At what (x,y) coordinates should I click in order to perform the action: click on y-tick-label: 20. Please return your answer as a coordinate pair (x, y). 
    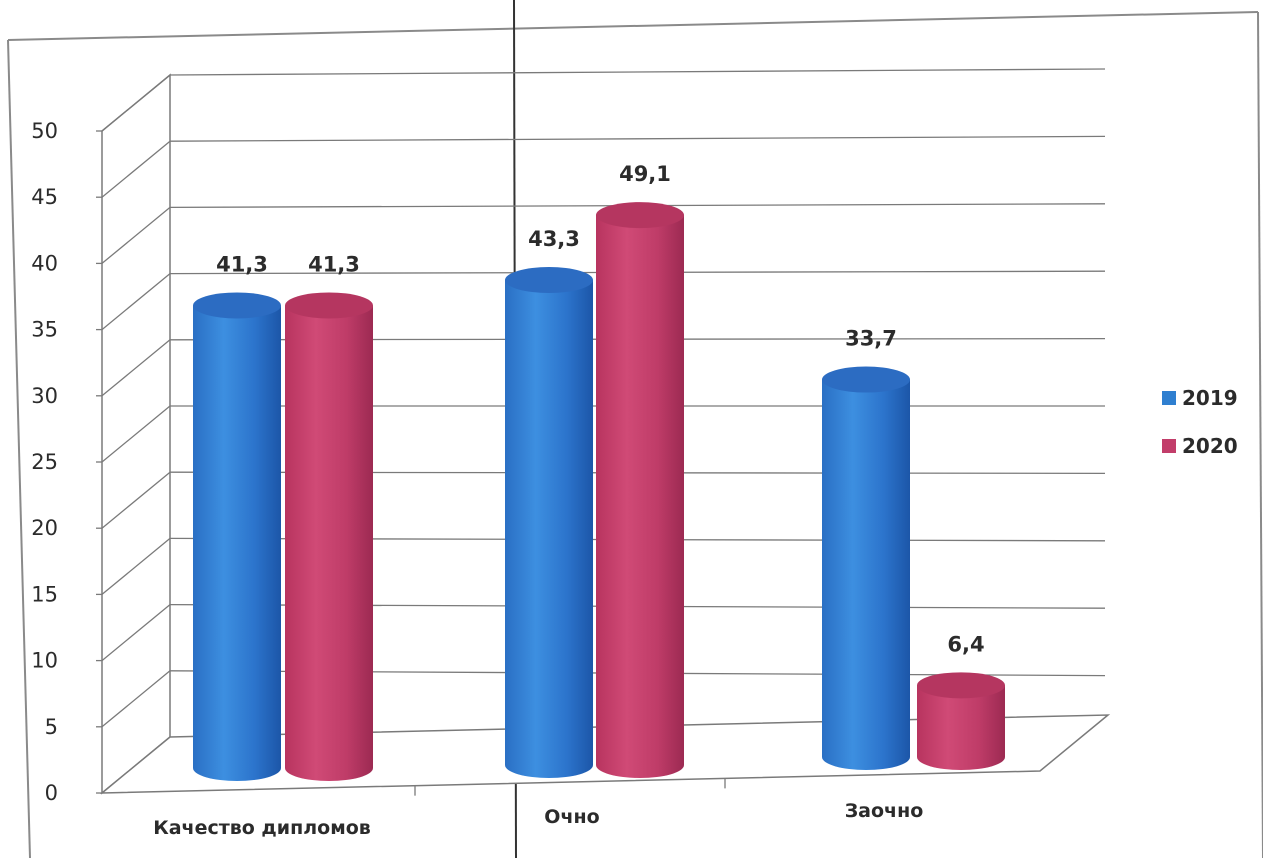
    Looking at the image, I should click on (44, 528).